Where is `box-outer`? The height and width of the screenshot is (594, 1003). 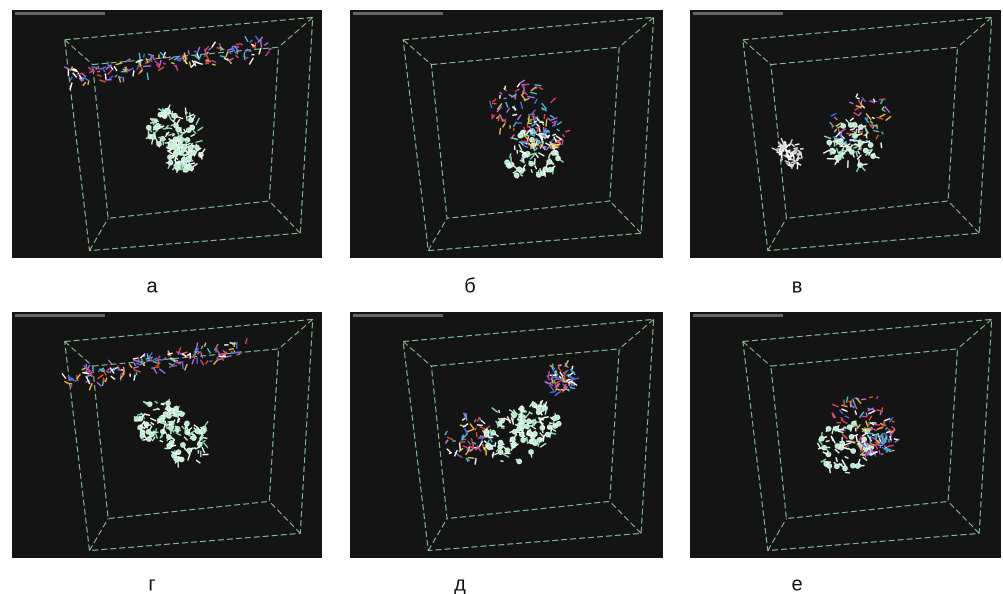 box-outer is located at coordinates (867, 134).